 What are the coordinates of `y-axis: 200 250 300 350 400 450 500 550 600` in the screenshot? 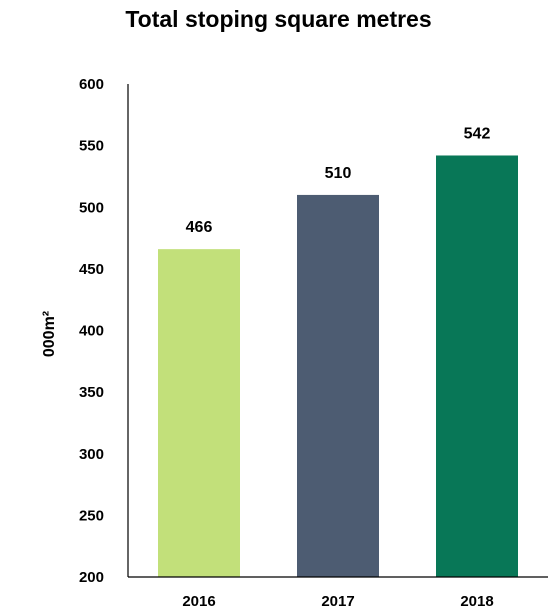 It's located at (104, 331).